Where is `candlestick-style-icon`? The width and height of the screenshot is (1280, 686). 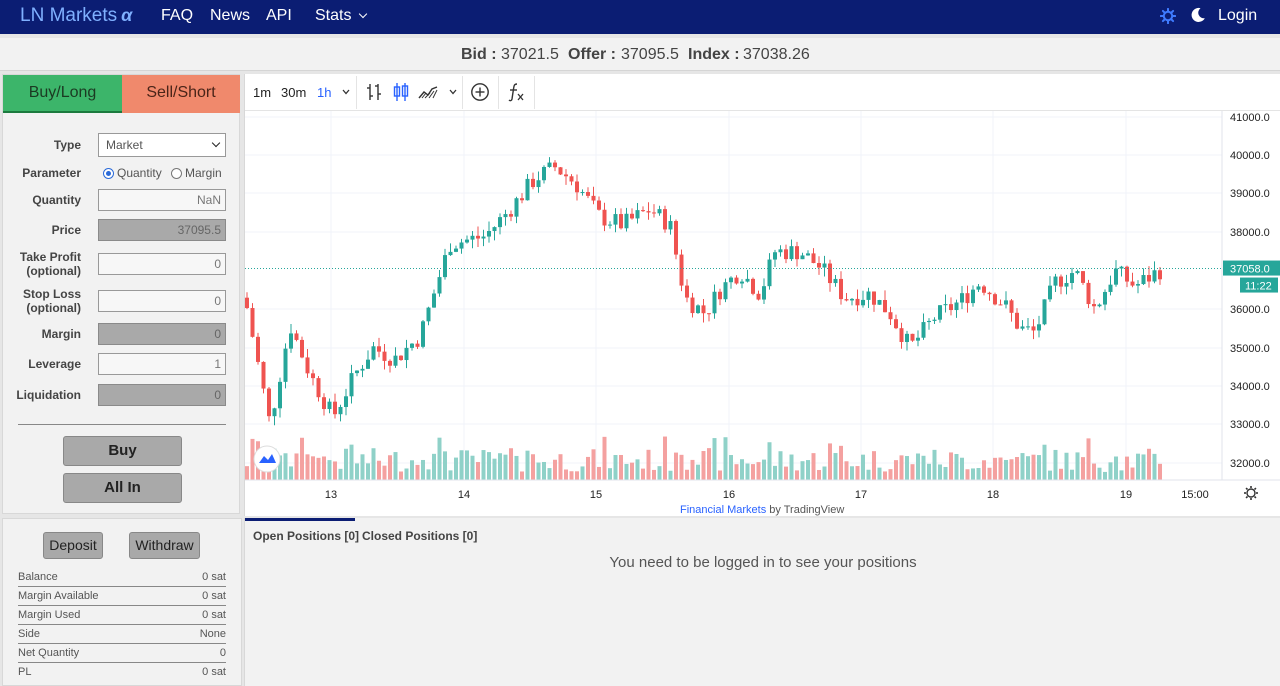
candlestick-style-icon is located at coordinates (401, 92).